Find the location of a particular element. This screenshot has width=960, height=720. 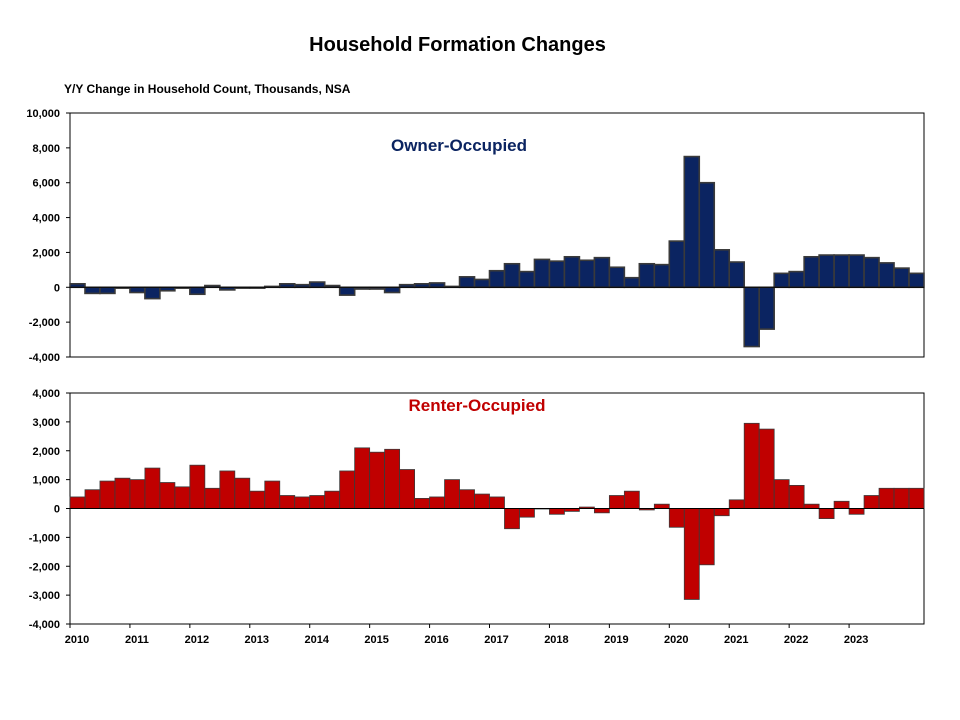

owner-occupied-label: Owner-Occupied is located at coordinates (459, 145).